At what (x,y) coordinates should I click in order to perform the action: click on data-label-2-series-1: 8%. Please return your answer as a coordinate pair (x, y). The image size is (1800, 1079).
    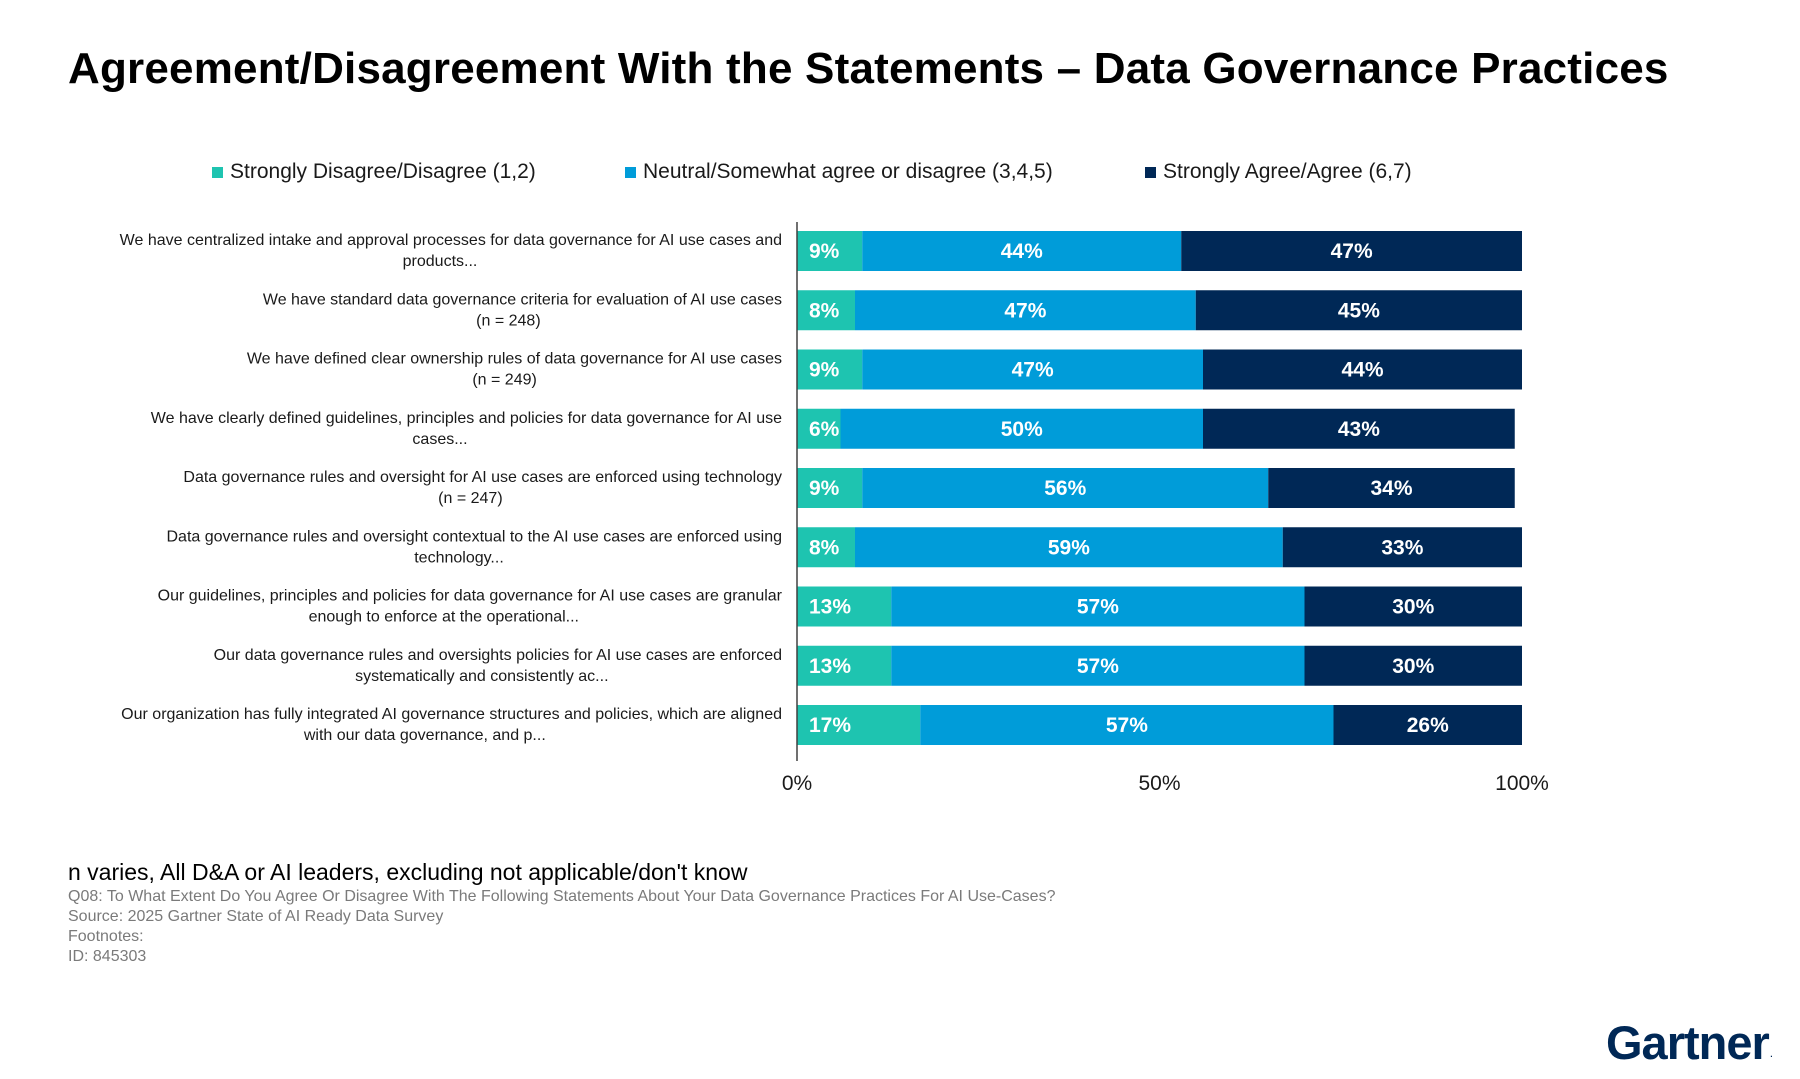
    Looking at the image, I should click on (824, 310).